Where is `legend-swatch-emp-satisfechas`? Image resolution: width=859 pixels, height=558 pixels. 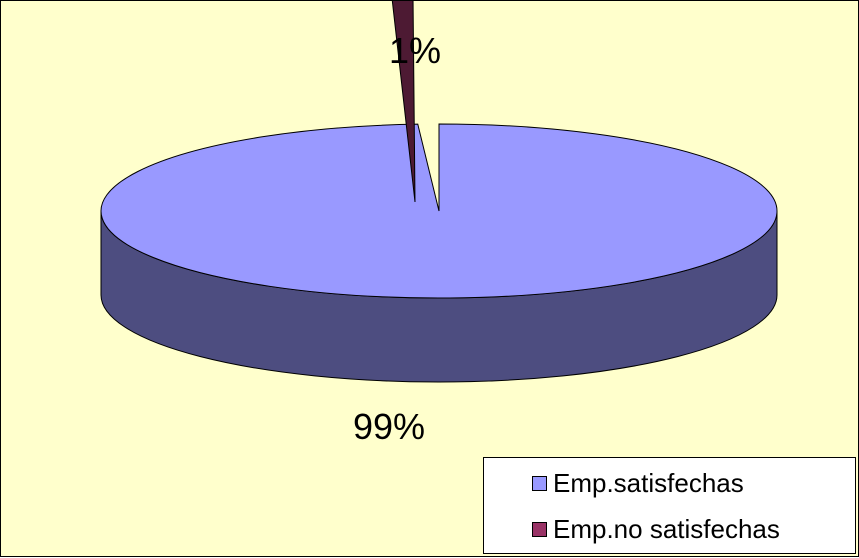 legend-swatch-emp-satisfechas is located at coordinates (539, 483).